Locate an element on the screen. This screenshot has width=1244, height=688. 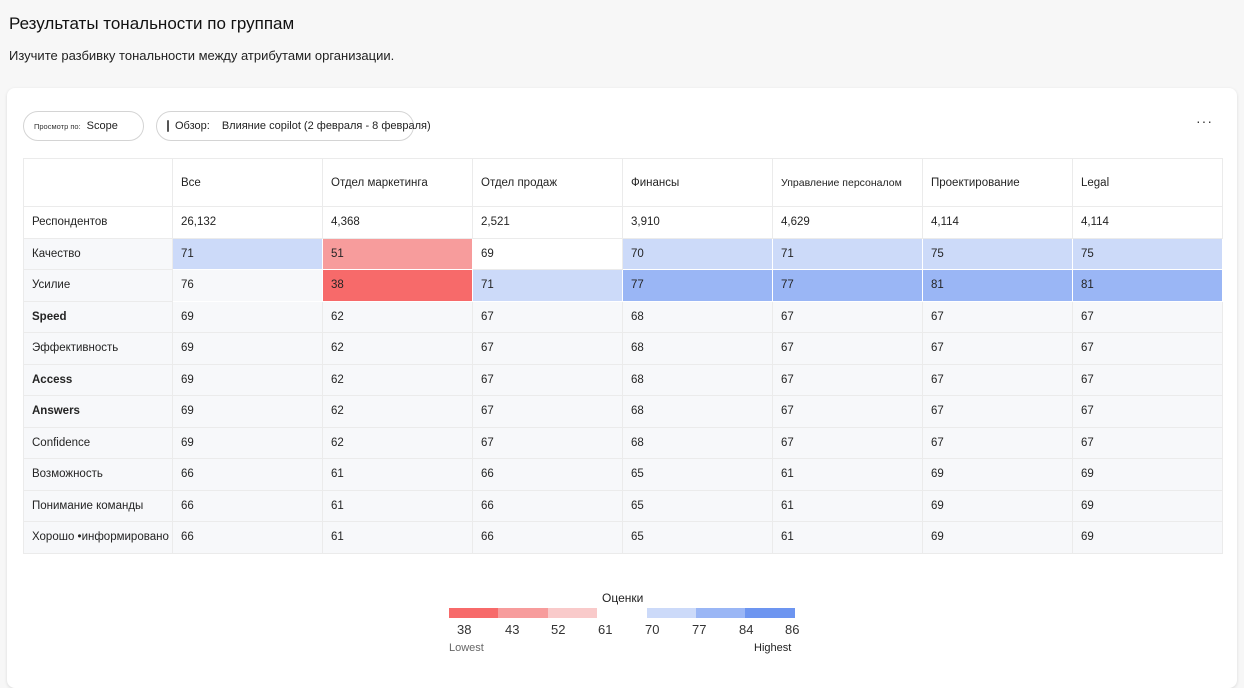
table-row: Качество 71 51 69 70 71 75 75 is located at coordinates (623, 253).